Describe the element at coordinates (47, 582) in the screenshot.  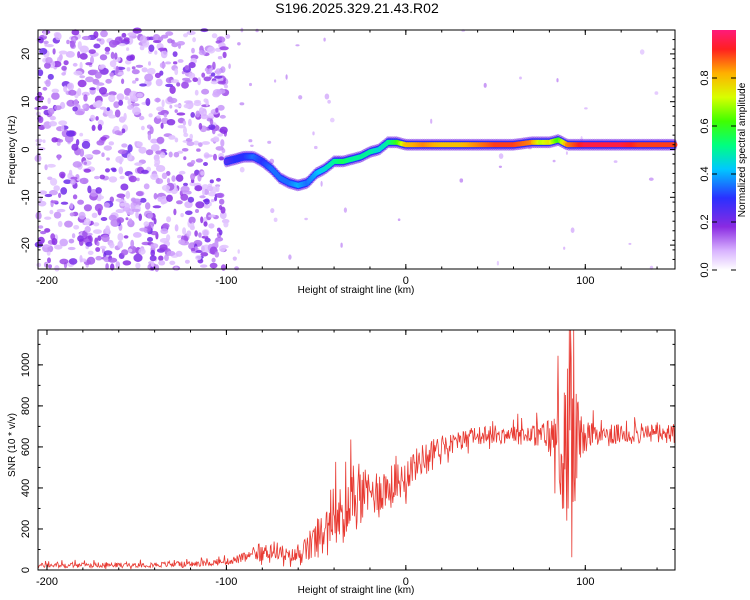
I see `snr-x-tick-label: -200` at that location.